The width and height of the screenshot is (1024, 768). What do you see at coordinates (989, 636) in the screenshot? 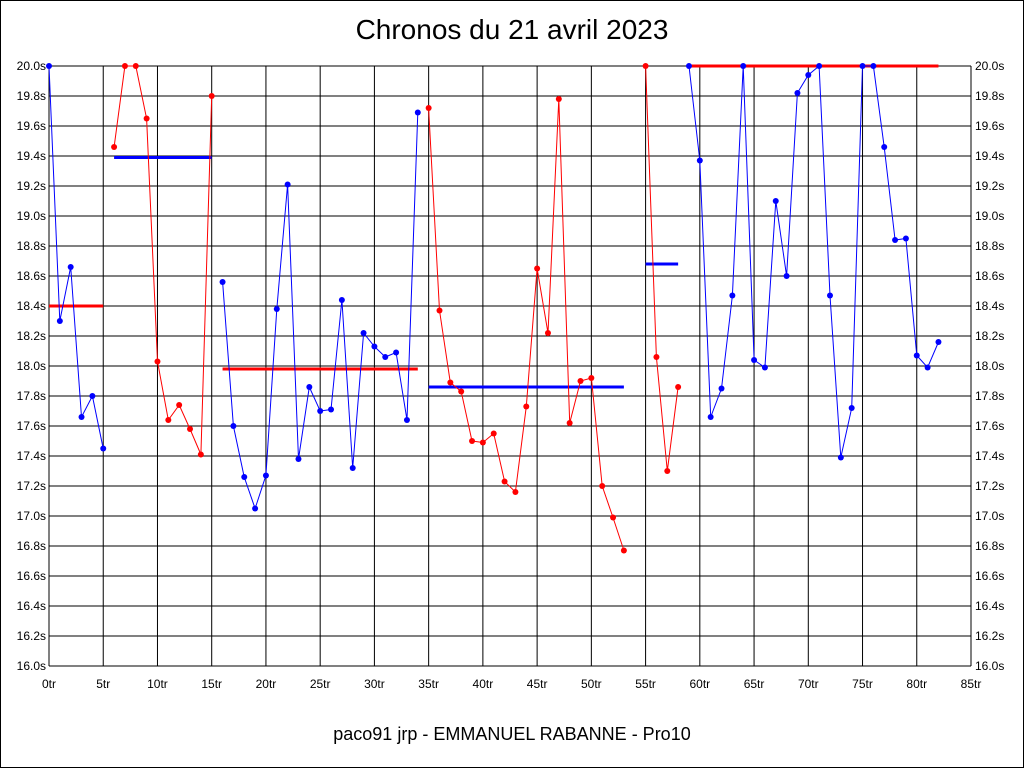
I see `y-tick-label-right: 16.2s` at bounding box center [989, 636].